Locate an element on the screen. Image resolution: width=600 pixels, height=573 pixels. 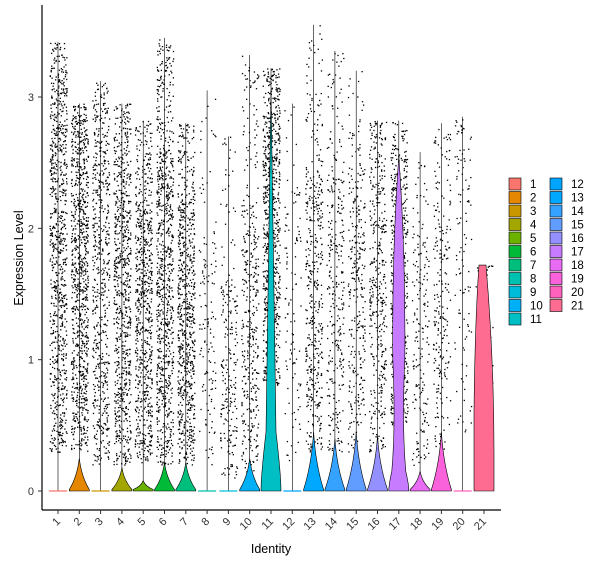
y-tick-label: 1 is located at coordinates (31, 361).